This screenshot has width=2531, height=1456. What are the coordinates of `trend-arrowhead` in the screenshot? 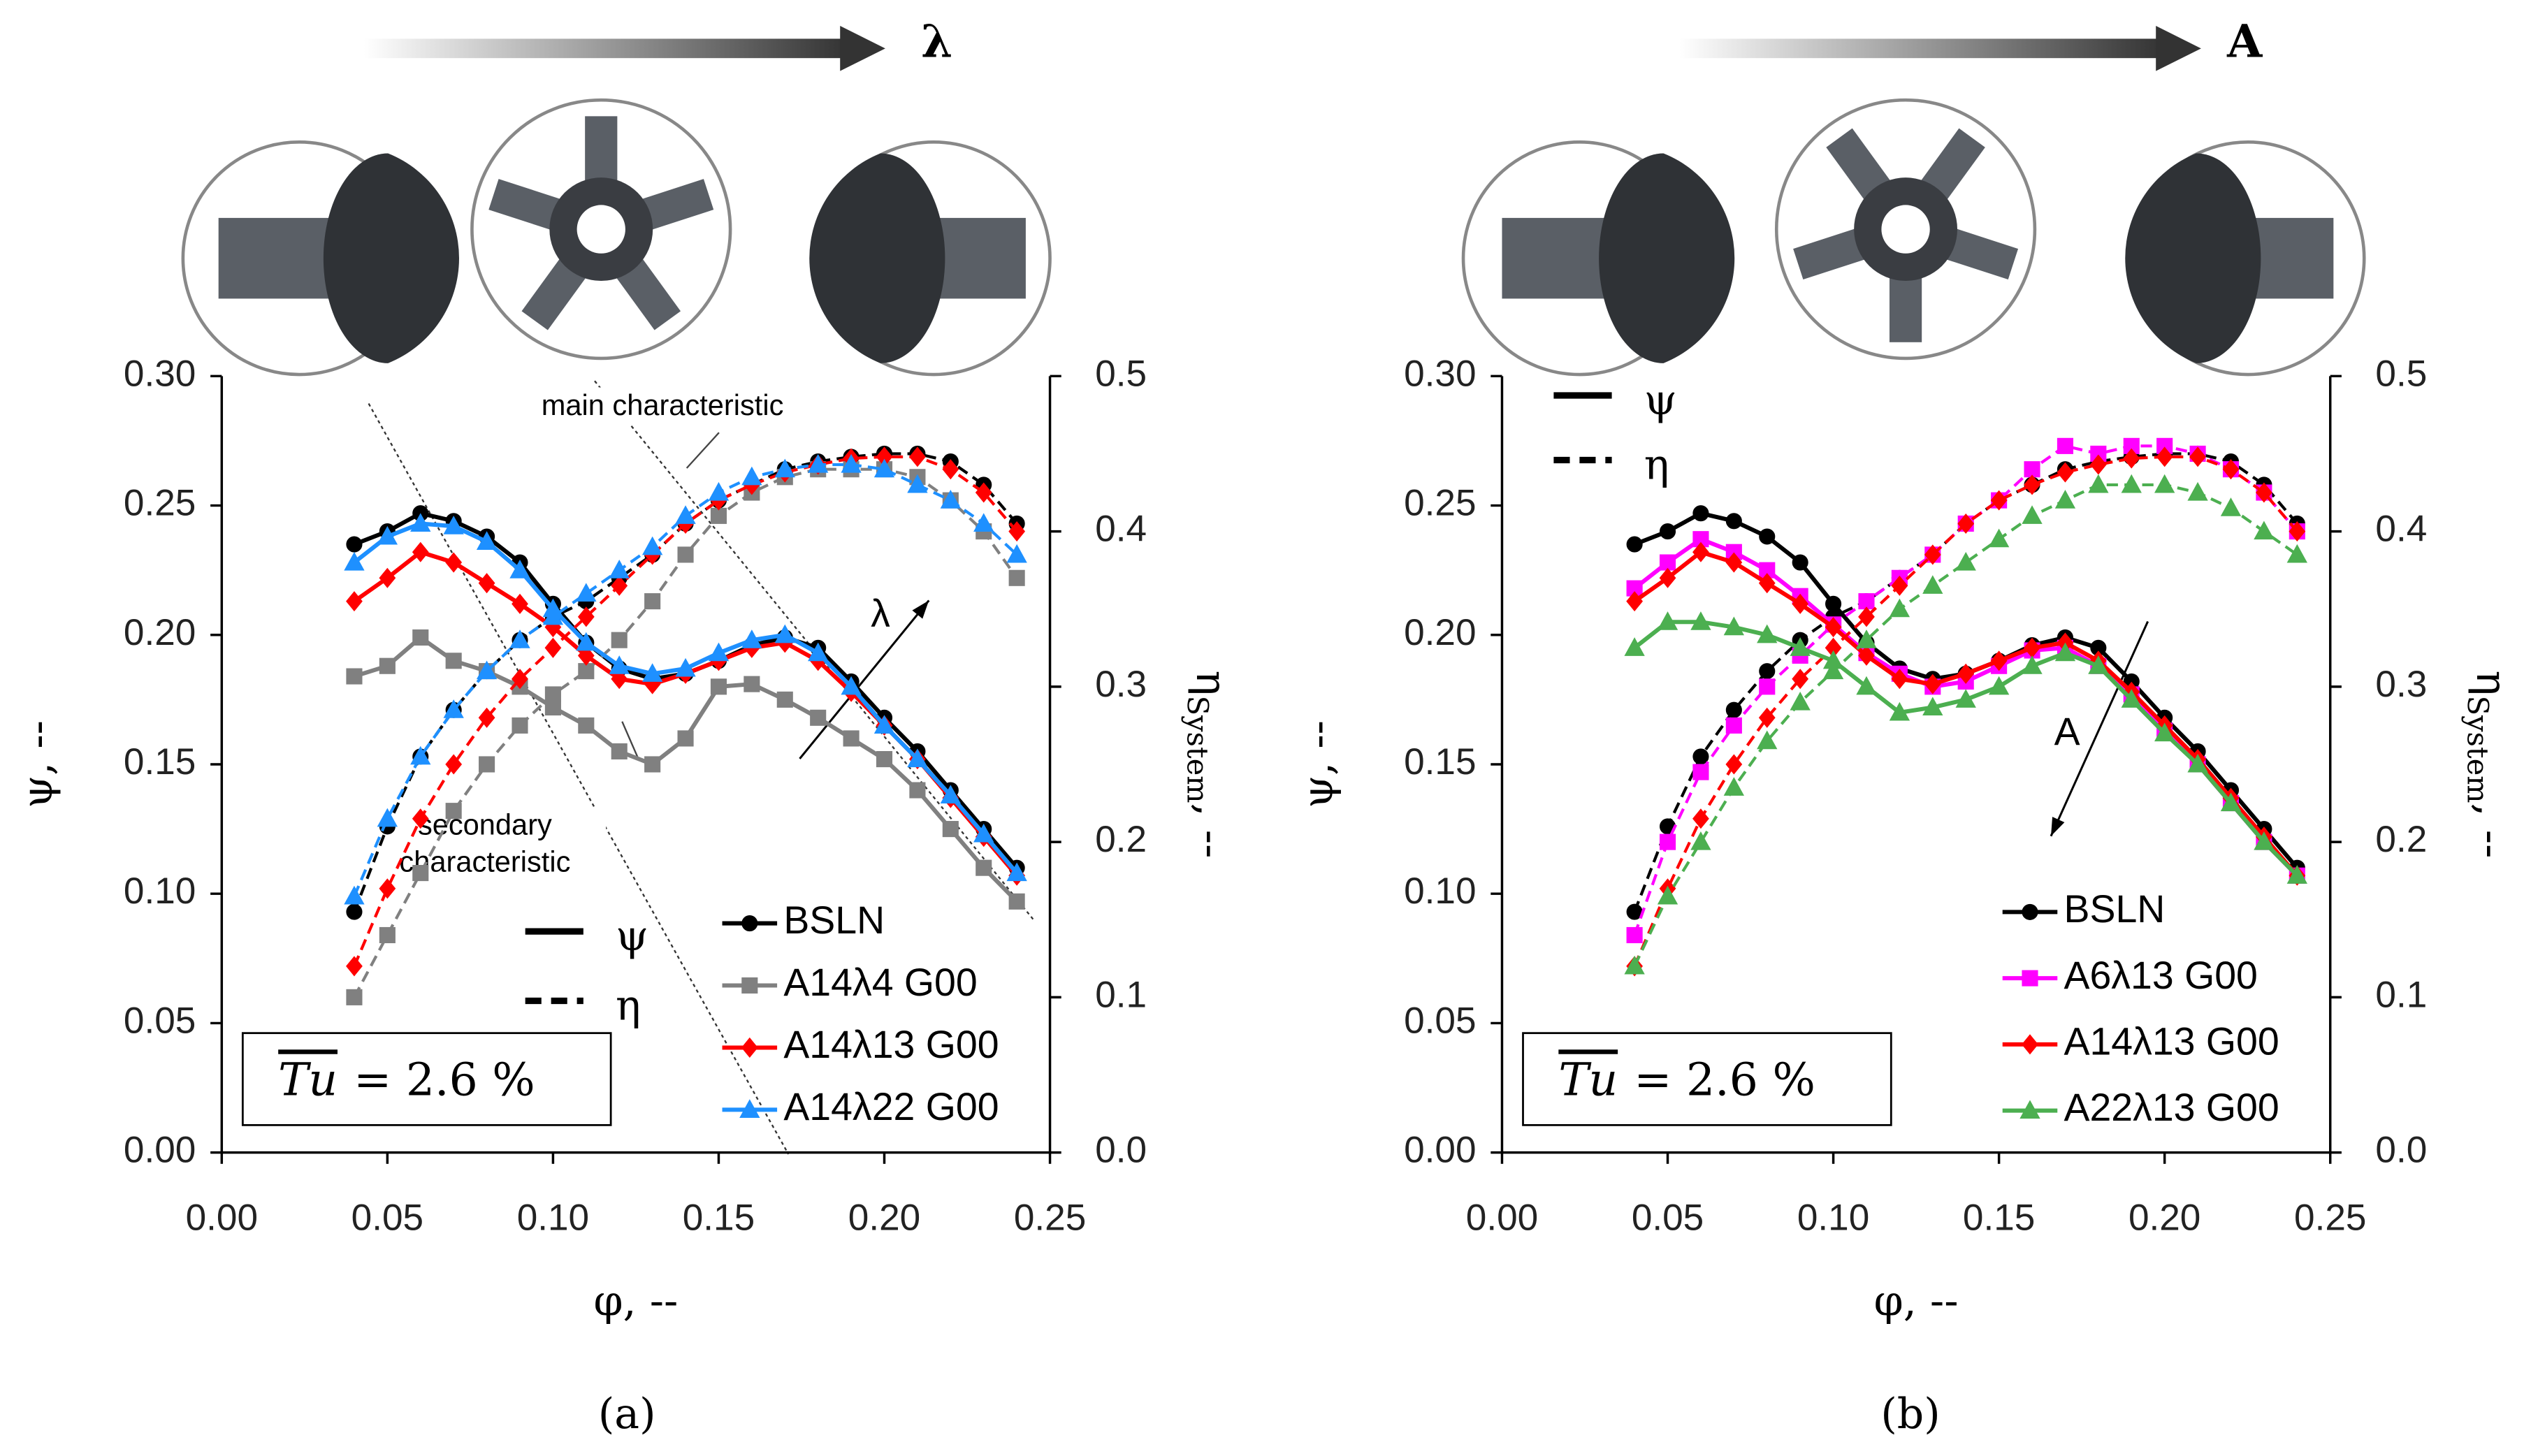 It's located at (920, 609).